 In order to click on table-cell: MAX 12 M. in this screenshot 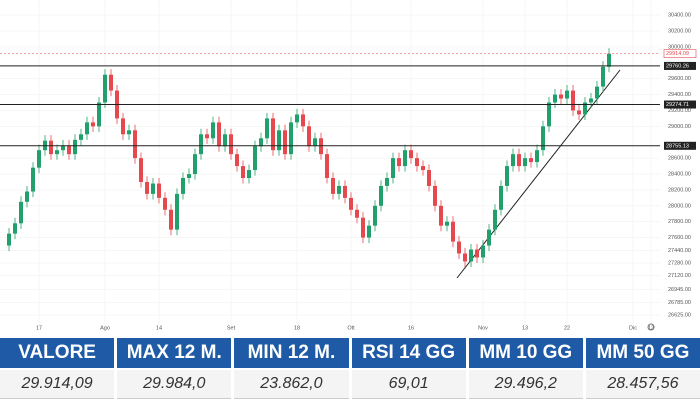, I will do `click(174, 353)`.